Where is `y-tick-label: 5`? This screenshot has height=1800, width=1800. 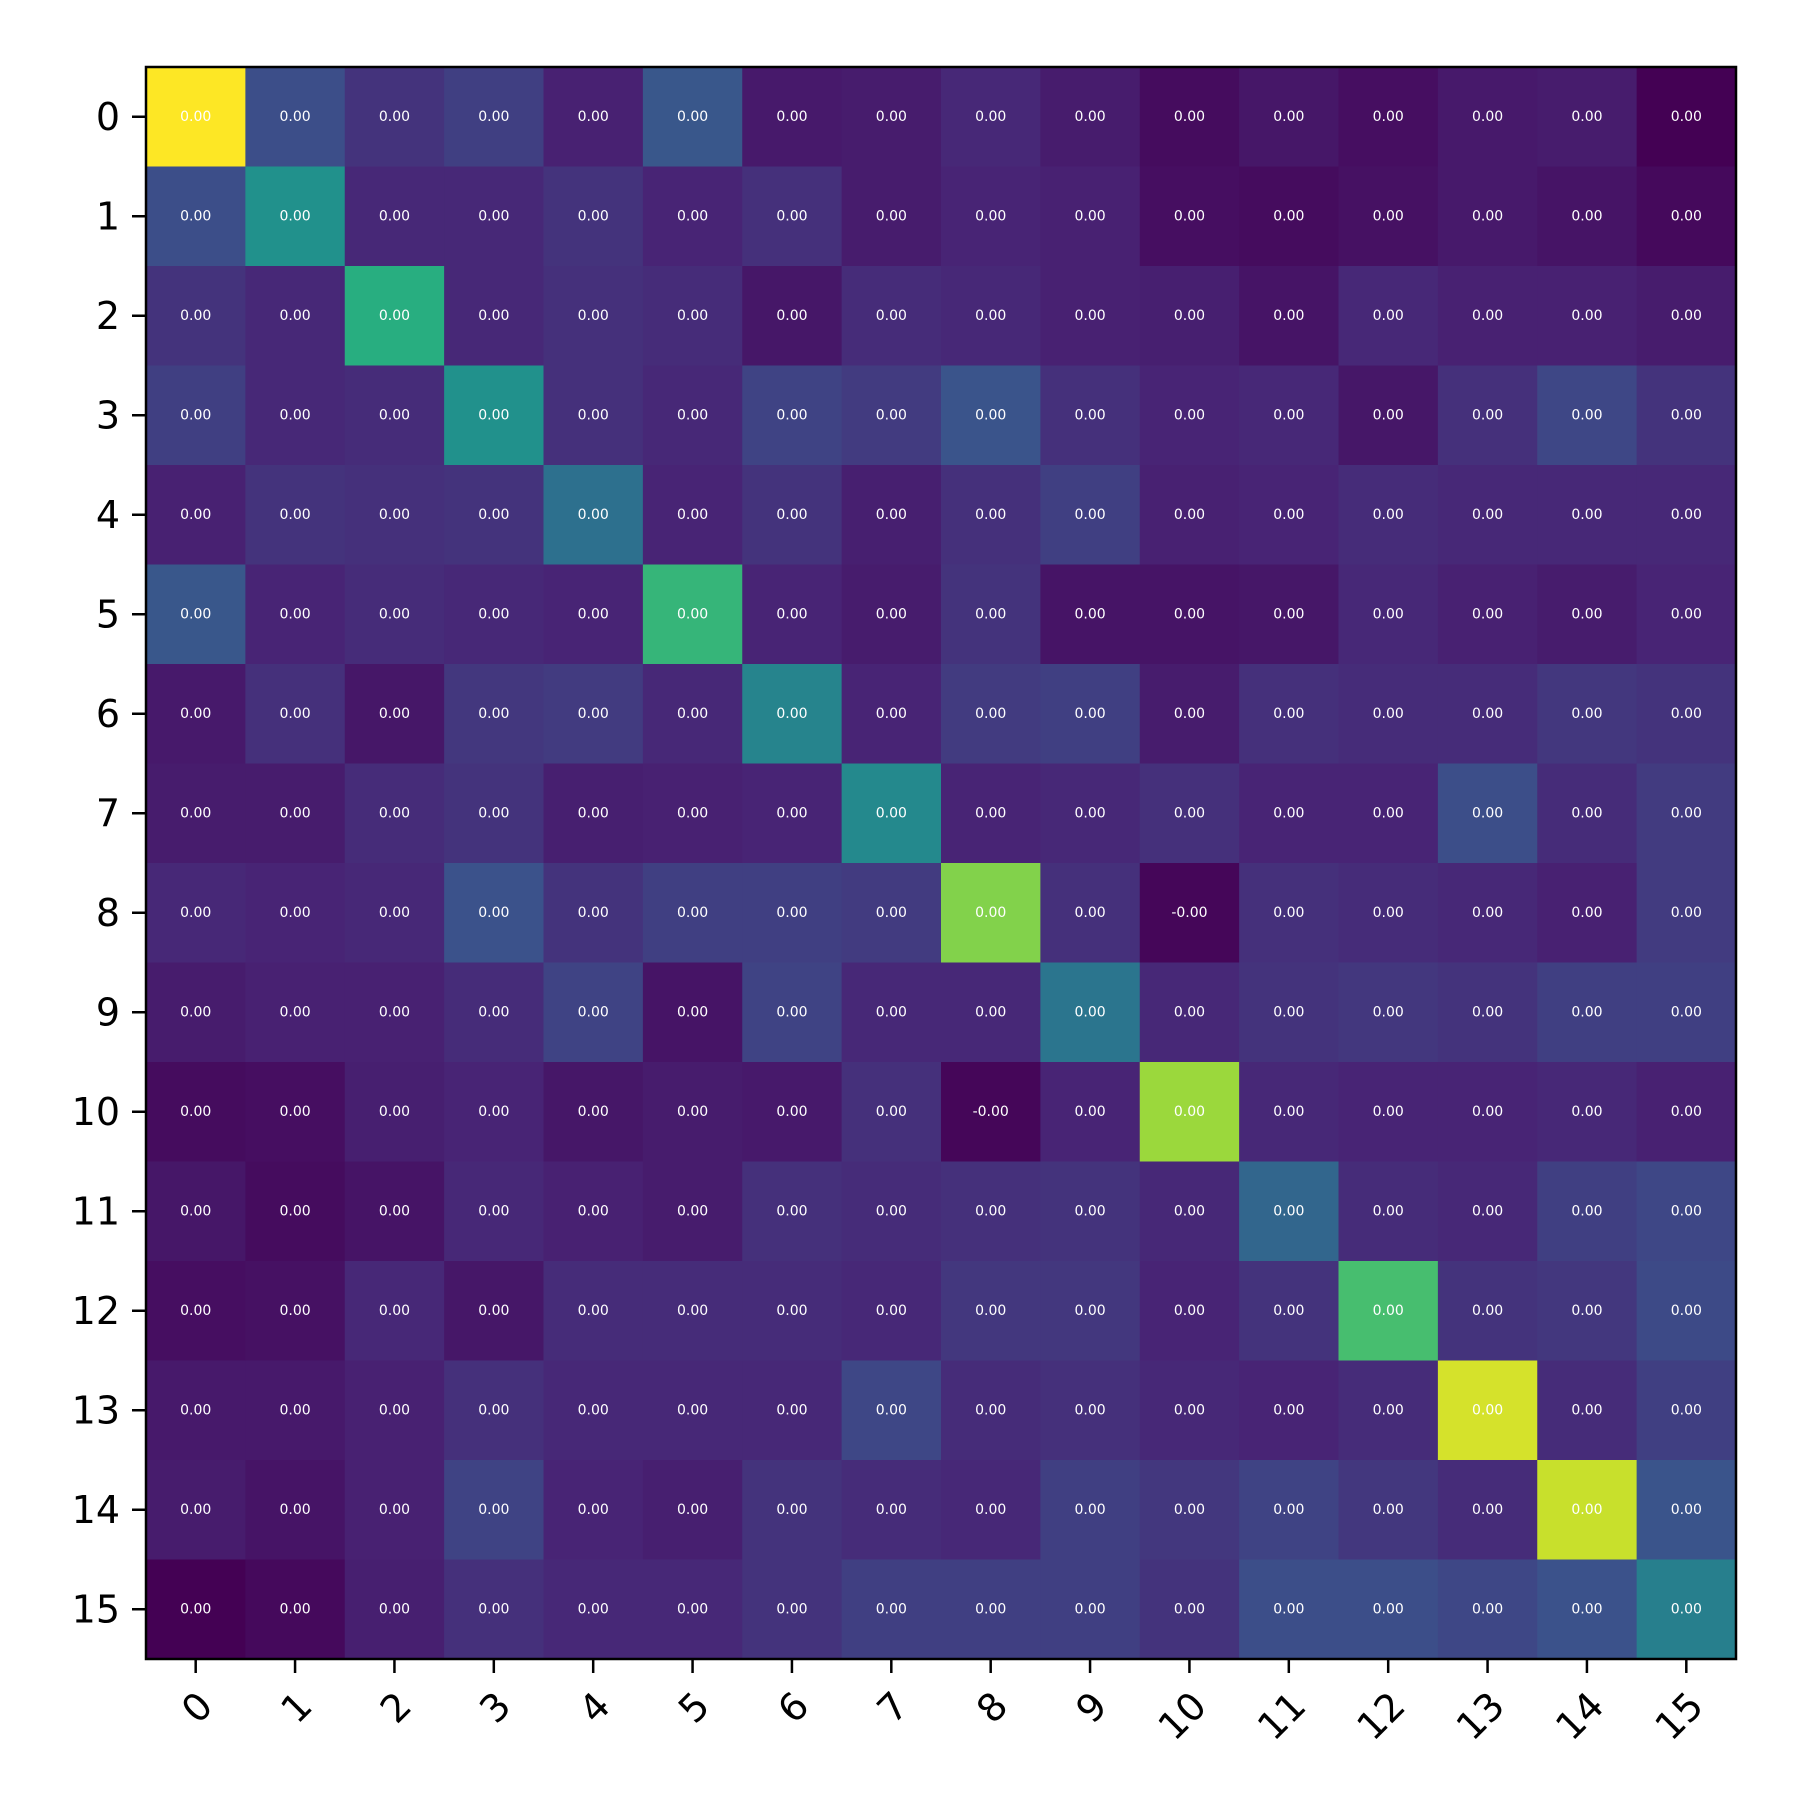
y-tick-label: 5 is located at coordinates (108, 614).